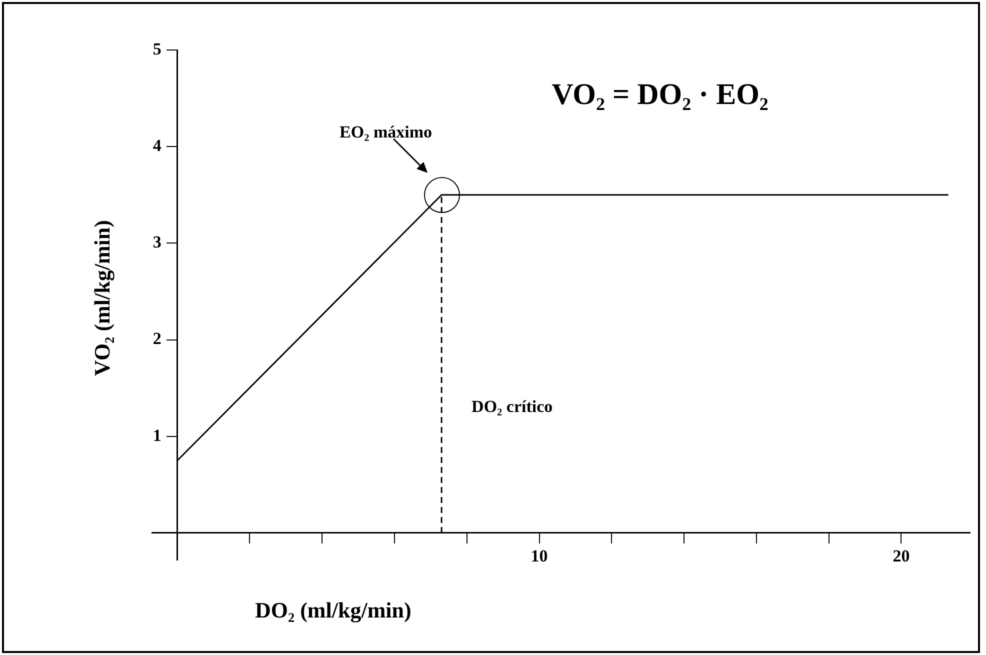  What do you see at coordinates (102, 298) in the screenshot?
I see `y-axis-title: VO₂ (ml/kg/min)` at bounding box center [102, 298].